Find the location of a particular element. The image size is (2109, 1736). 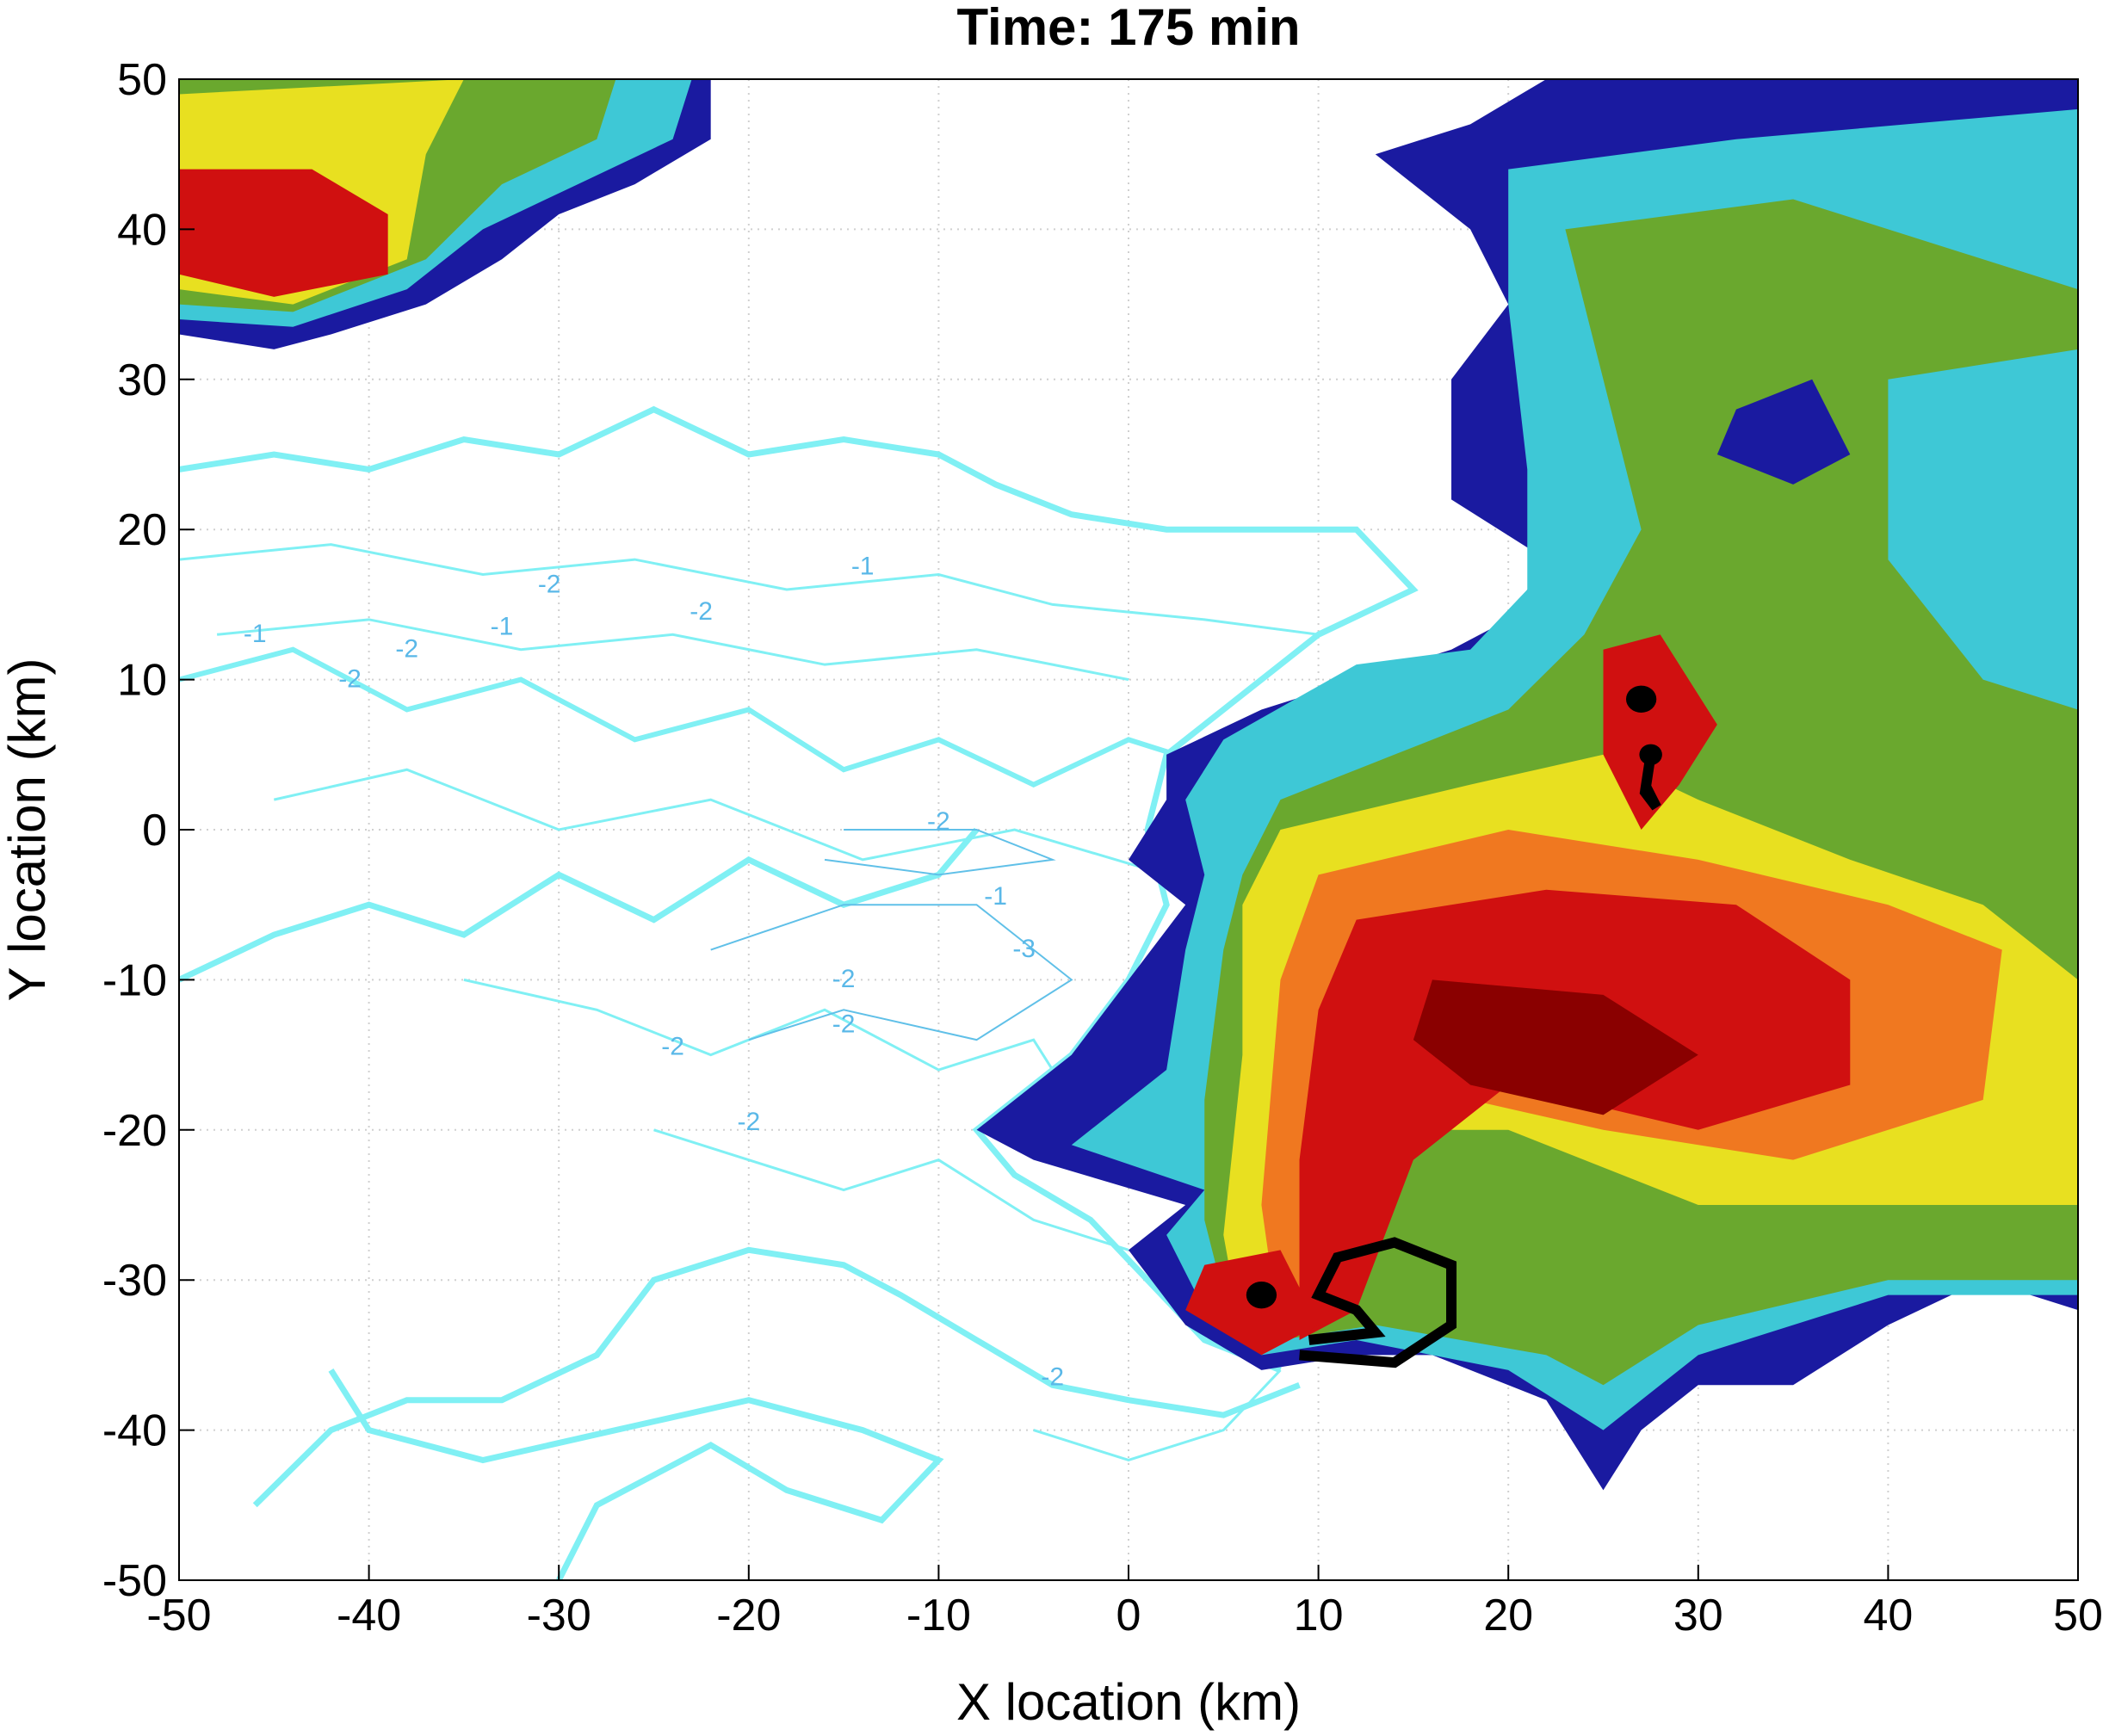

vortex-contours is located at coordinates (1478, 1058).